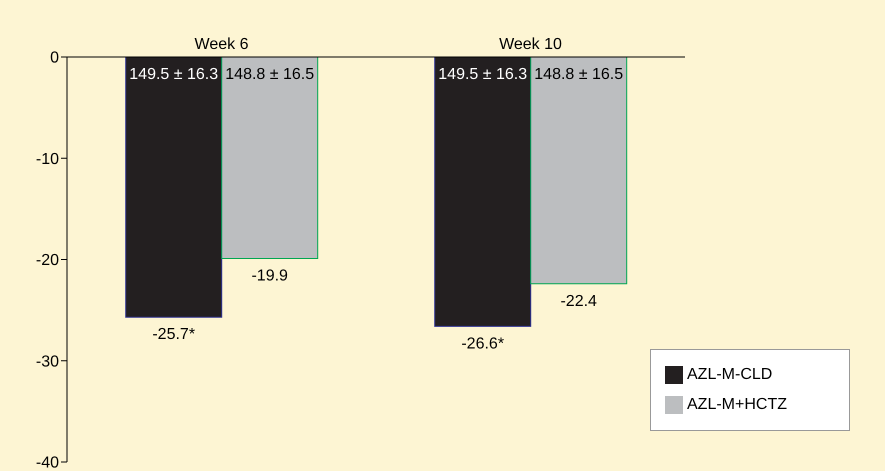  Describe the element at coordinates (174, 335) in the screenshot. I see `data-label: -25.7*` at that location.